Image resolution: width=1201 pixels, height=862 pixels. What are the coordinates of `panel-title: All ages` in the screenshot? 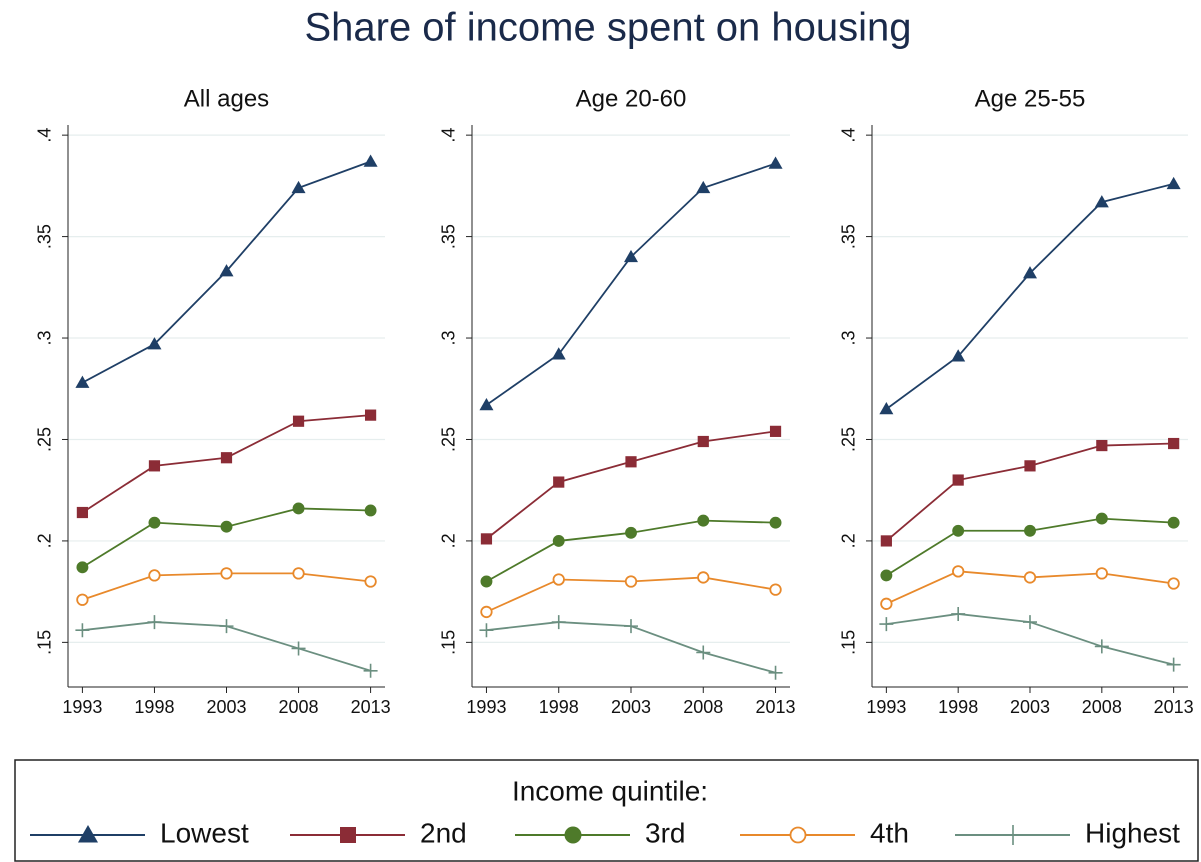 It's located at (226, 98).